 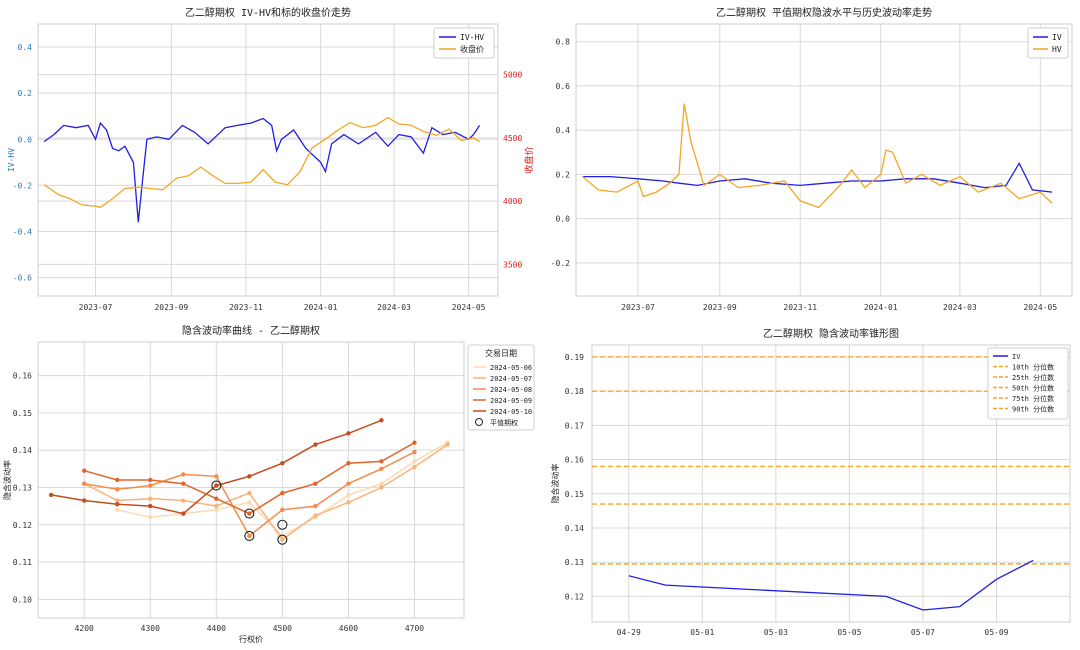 What do you see at coordinates (638, 307) in the screenshot?
I see `x-tick-label: 2023-07` at bounding box center [638, 307].